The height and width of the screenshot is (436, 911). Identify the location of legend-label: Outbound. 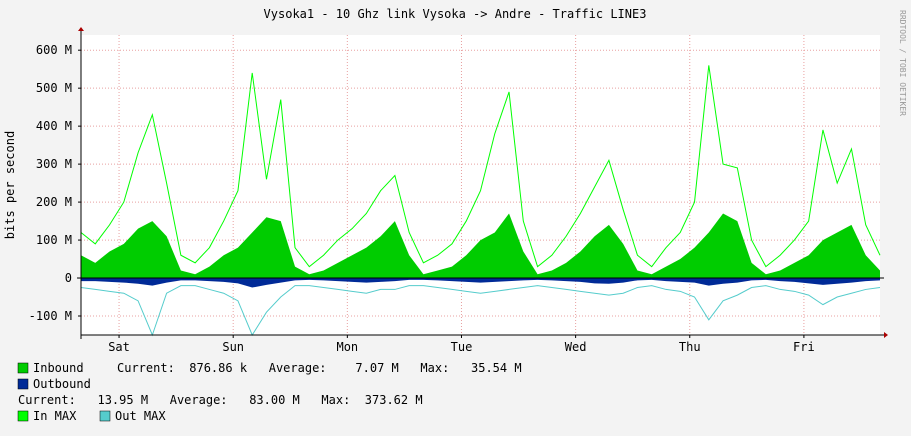
(62, 384).